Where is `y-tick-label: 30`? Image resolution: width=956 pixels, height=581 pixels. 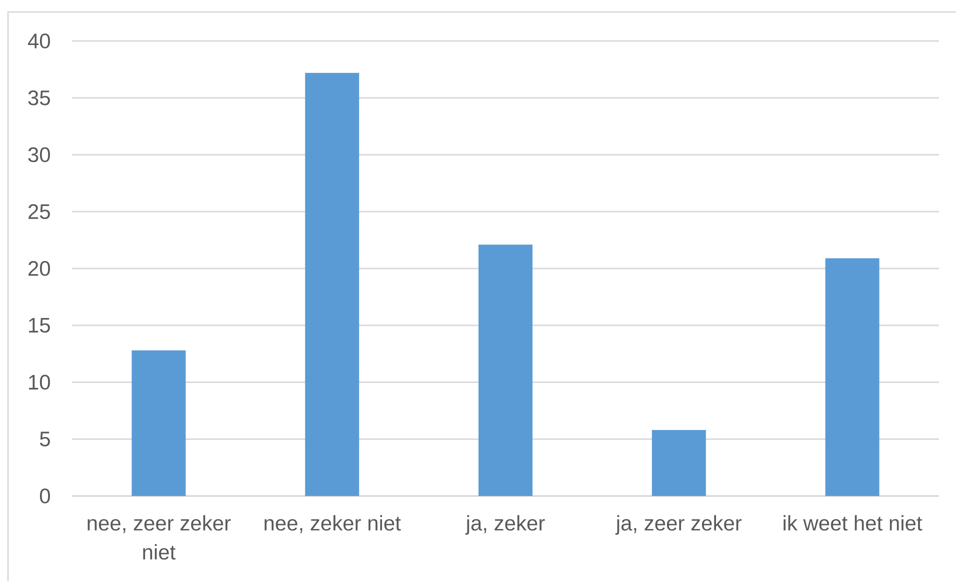
y-tick-label: 30 is located at coordinates (39, 154).